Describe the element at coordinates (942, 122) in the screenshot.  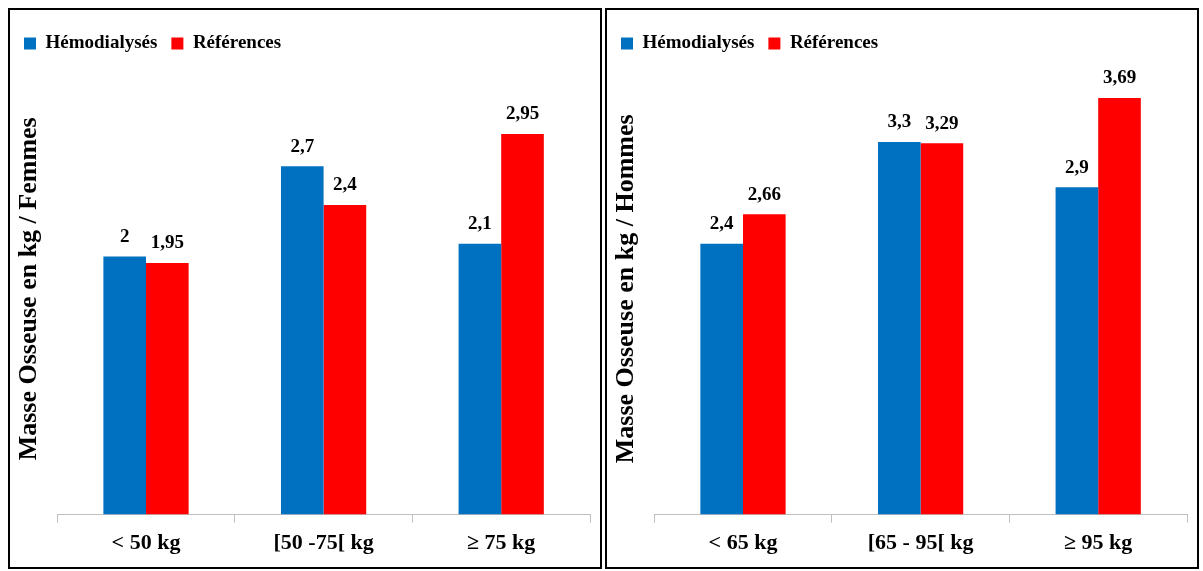
I see `data-label: 3,29` at that location.